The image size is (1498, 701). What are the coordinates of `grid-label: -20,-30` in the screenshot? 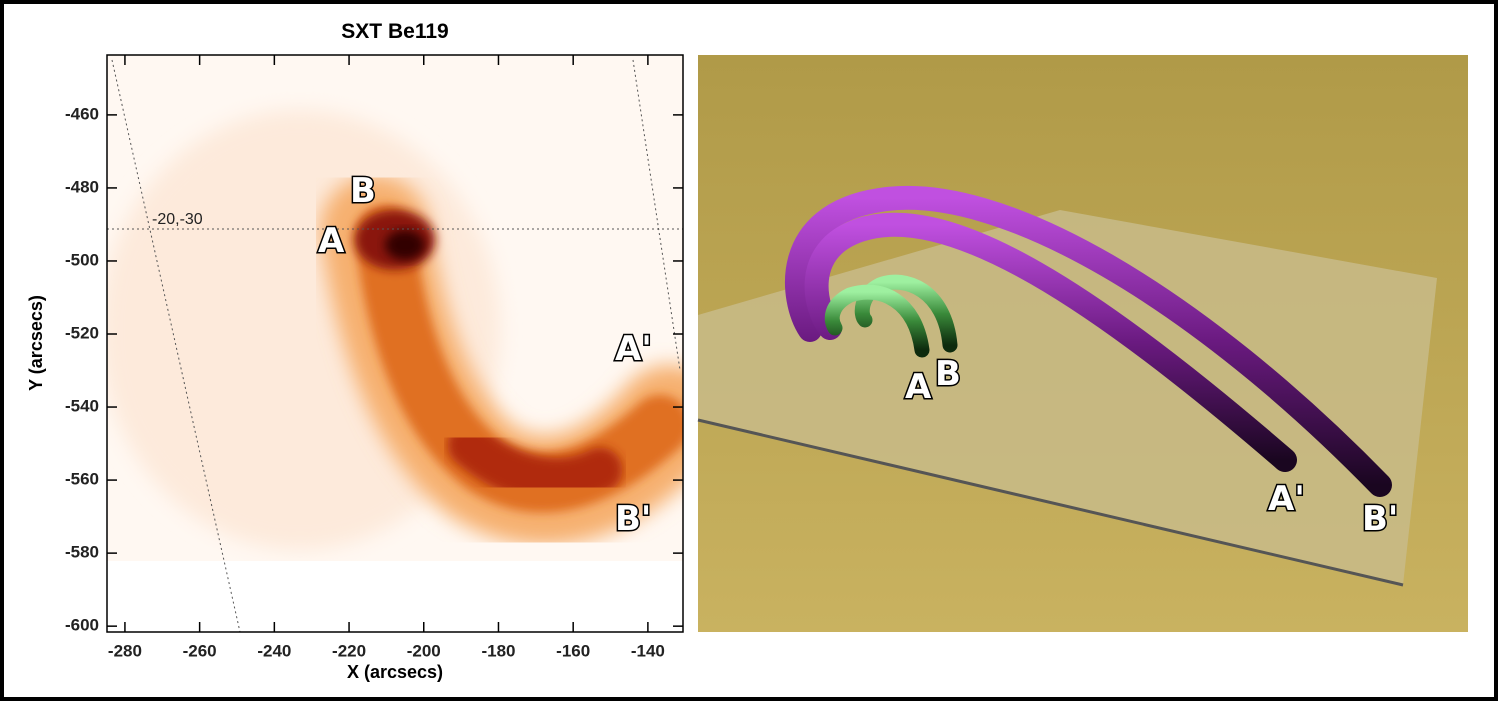 It's located at (177, 219).